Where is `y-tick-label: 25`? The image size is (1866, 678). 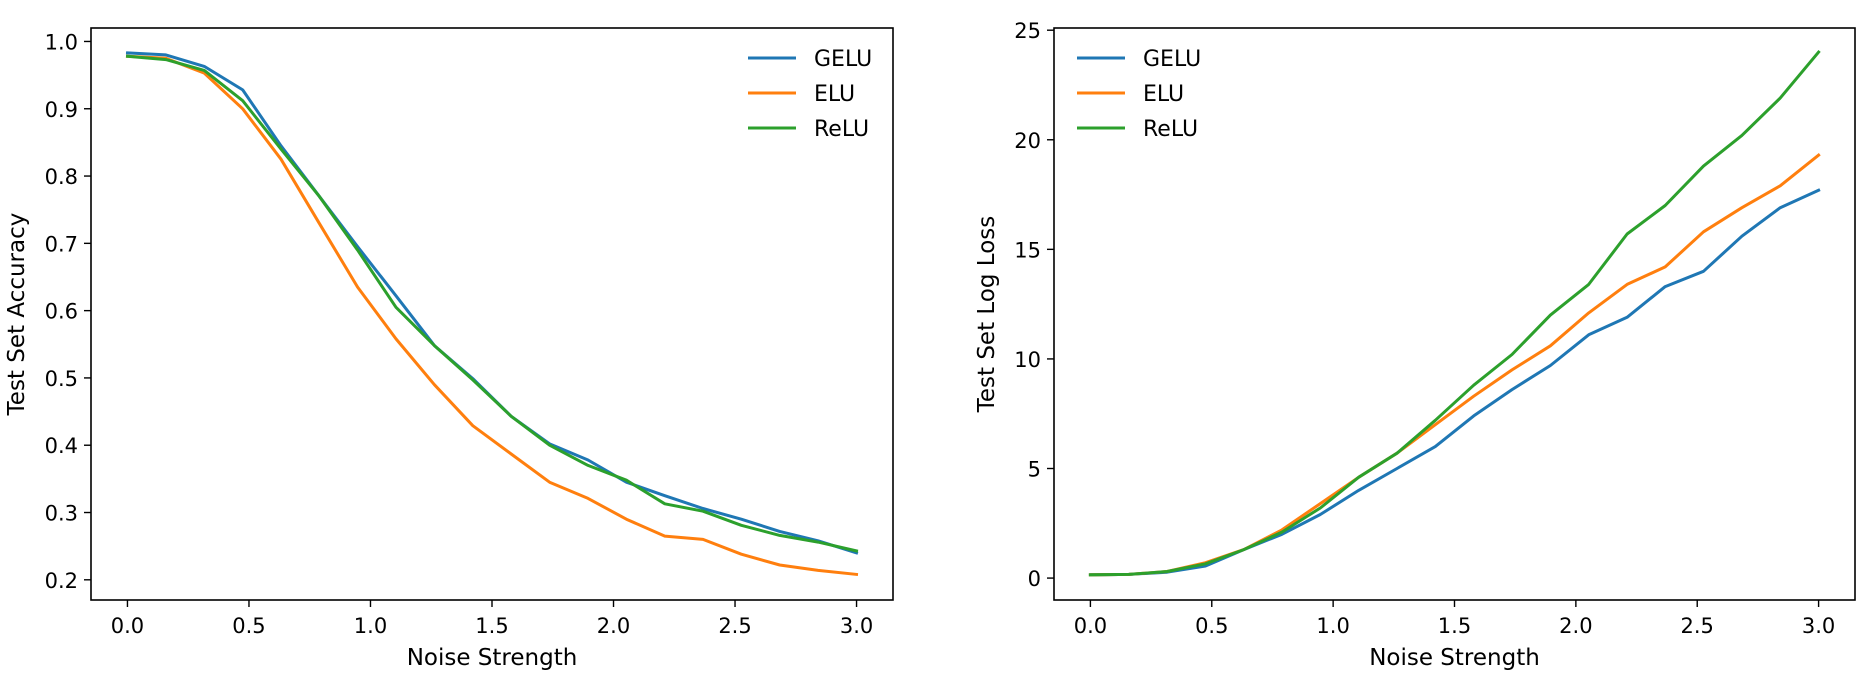
y-tick-label: 25 is located at coordinates (1027, 31).